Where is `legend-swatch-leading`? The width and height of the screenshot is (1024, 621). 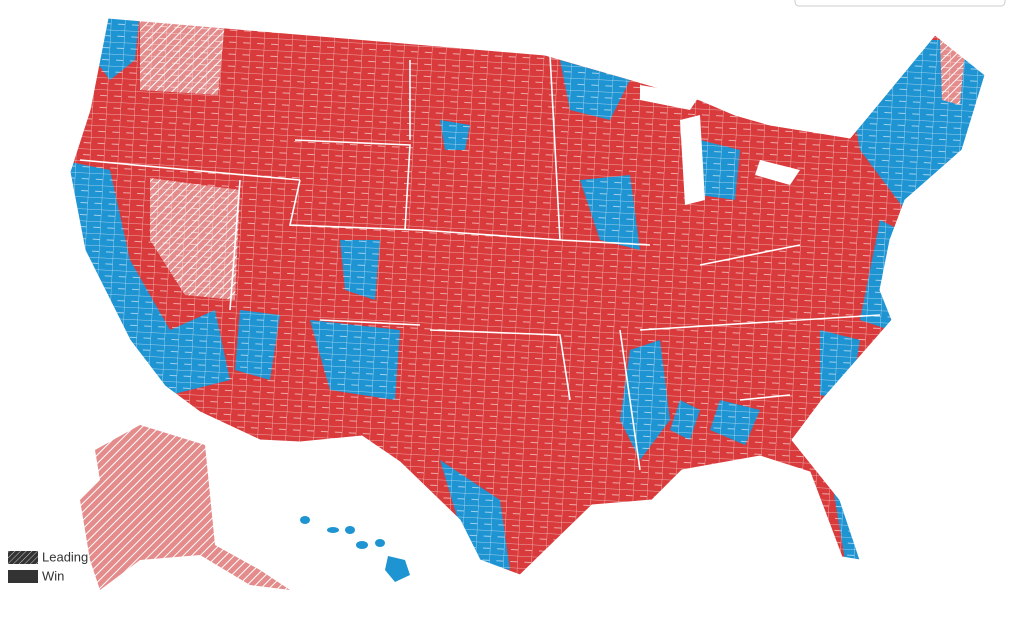
legend-swatch-leading is located at coordinates (23, 557).